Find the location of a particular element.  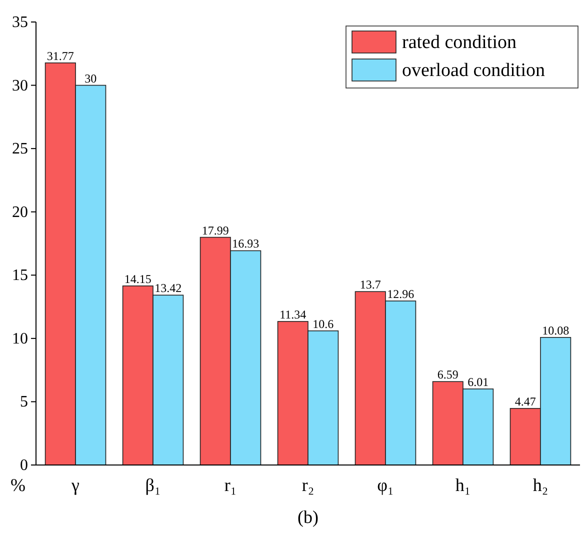

y-tick-label: 35 is located at coordinates (20, 22).